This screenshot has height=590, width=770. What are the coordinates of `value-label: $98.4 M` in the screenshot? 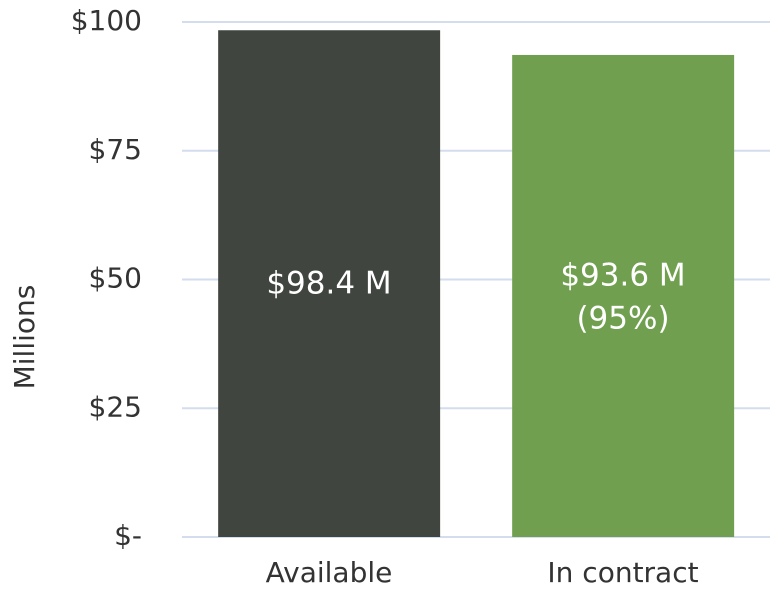 It's located at (328, 284).